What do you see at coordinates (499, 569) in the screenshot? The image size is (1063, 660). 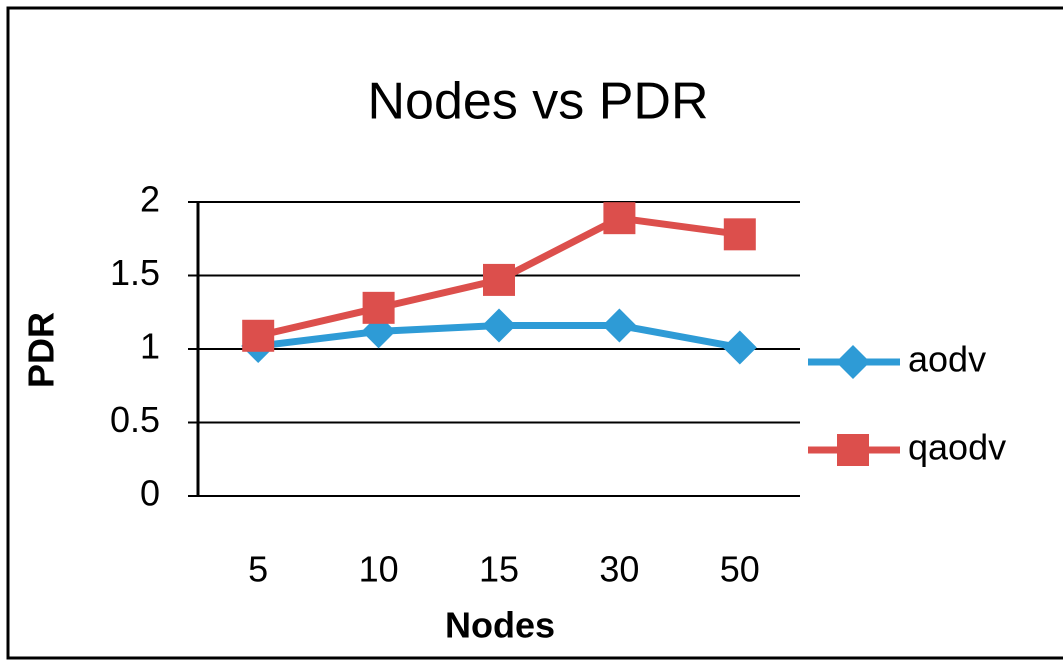 I see `x-tick-label: 15` at bounding box center [499, 569].